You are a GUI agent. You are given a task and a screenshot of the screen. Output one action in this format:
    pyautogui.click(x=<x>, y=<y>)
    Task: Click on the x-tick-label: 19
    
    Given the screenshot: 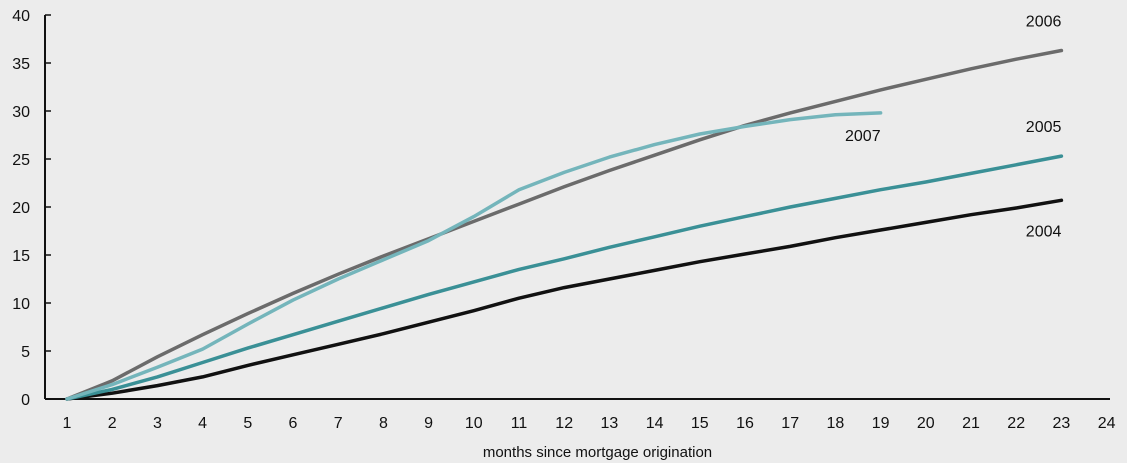 What is the action you would take?
    pyautogui.click(x=881, y=423)
    